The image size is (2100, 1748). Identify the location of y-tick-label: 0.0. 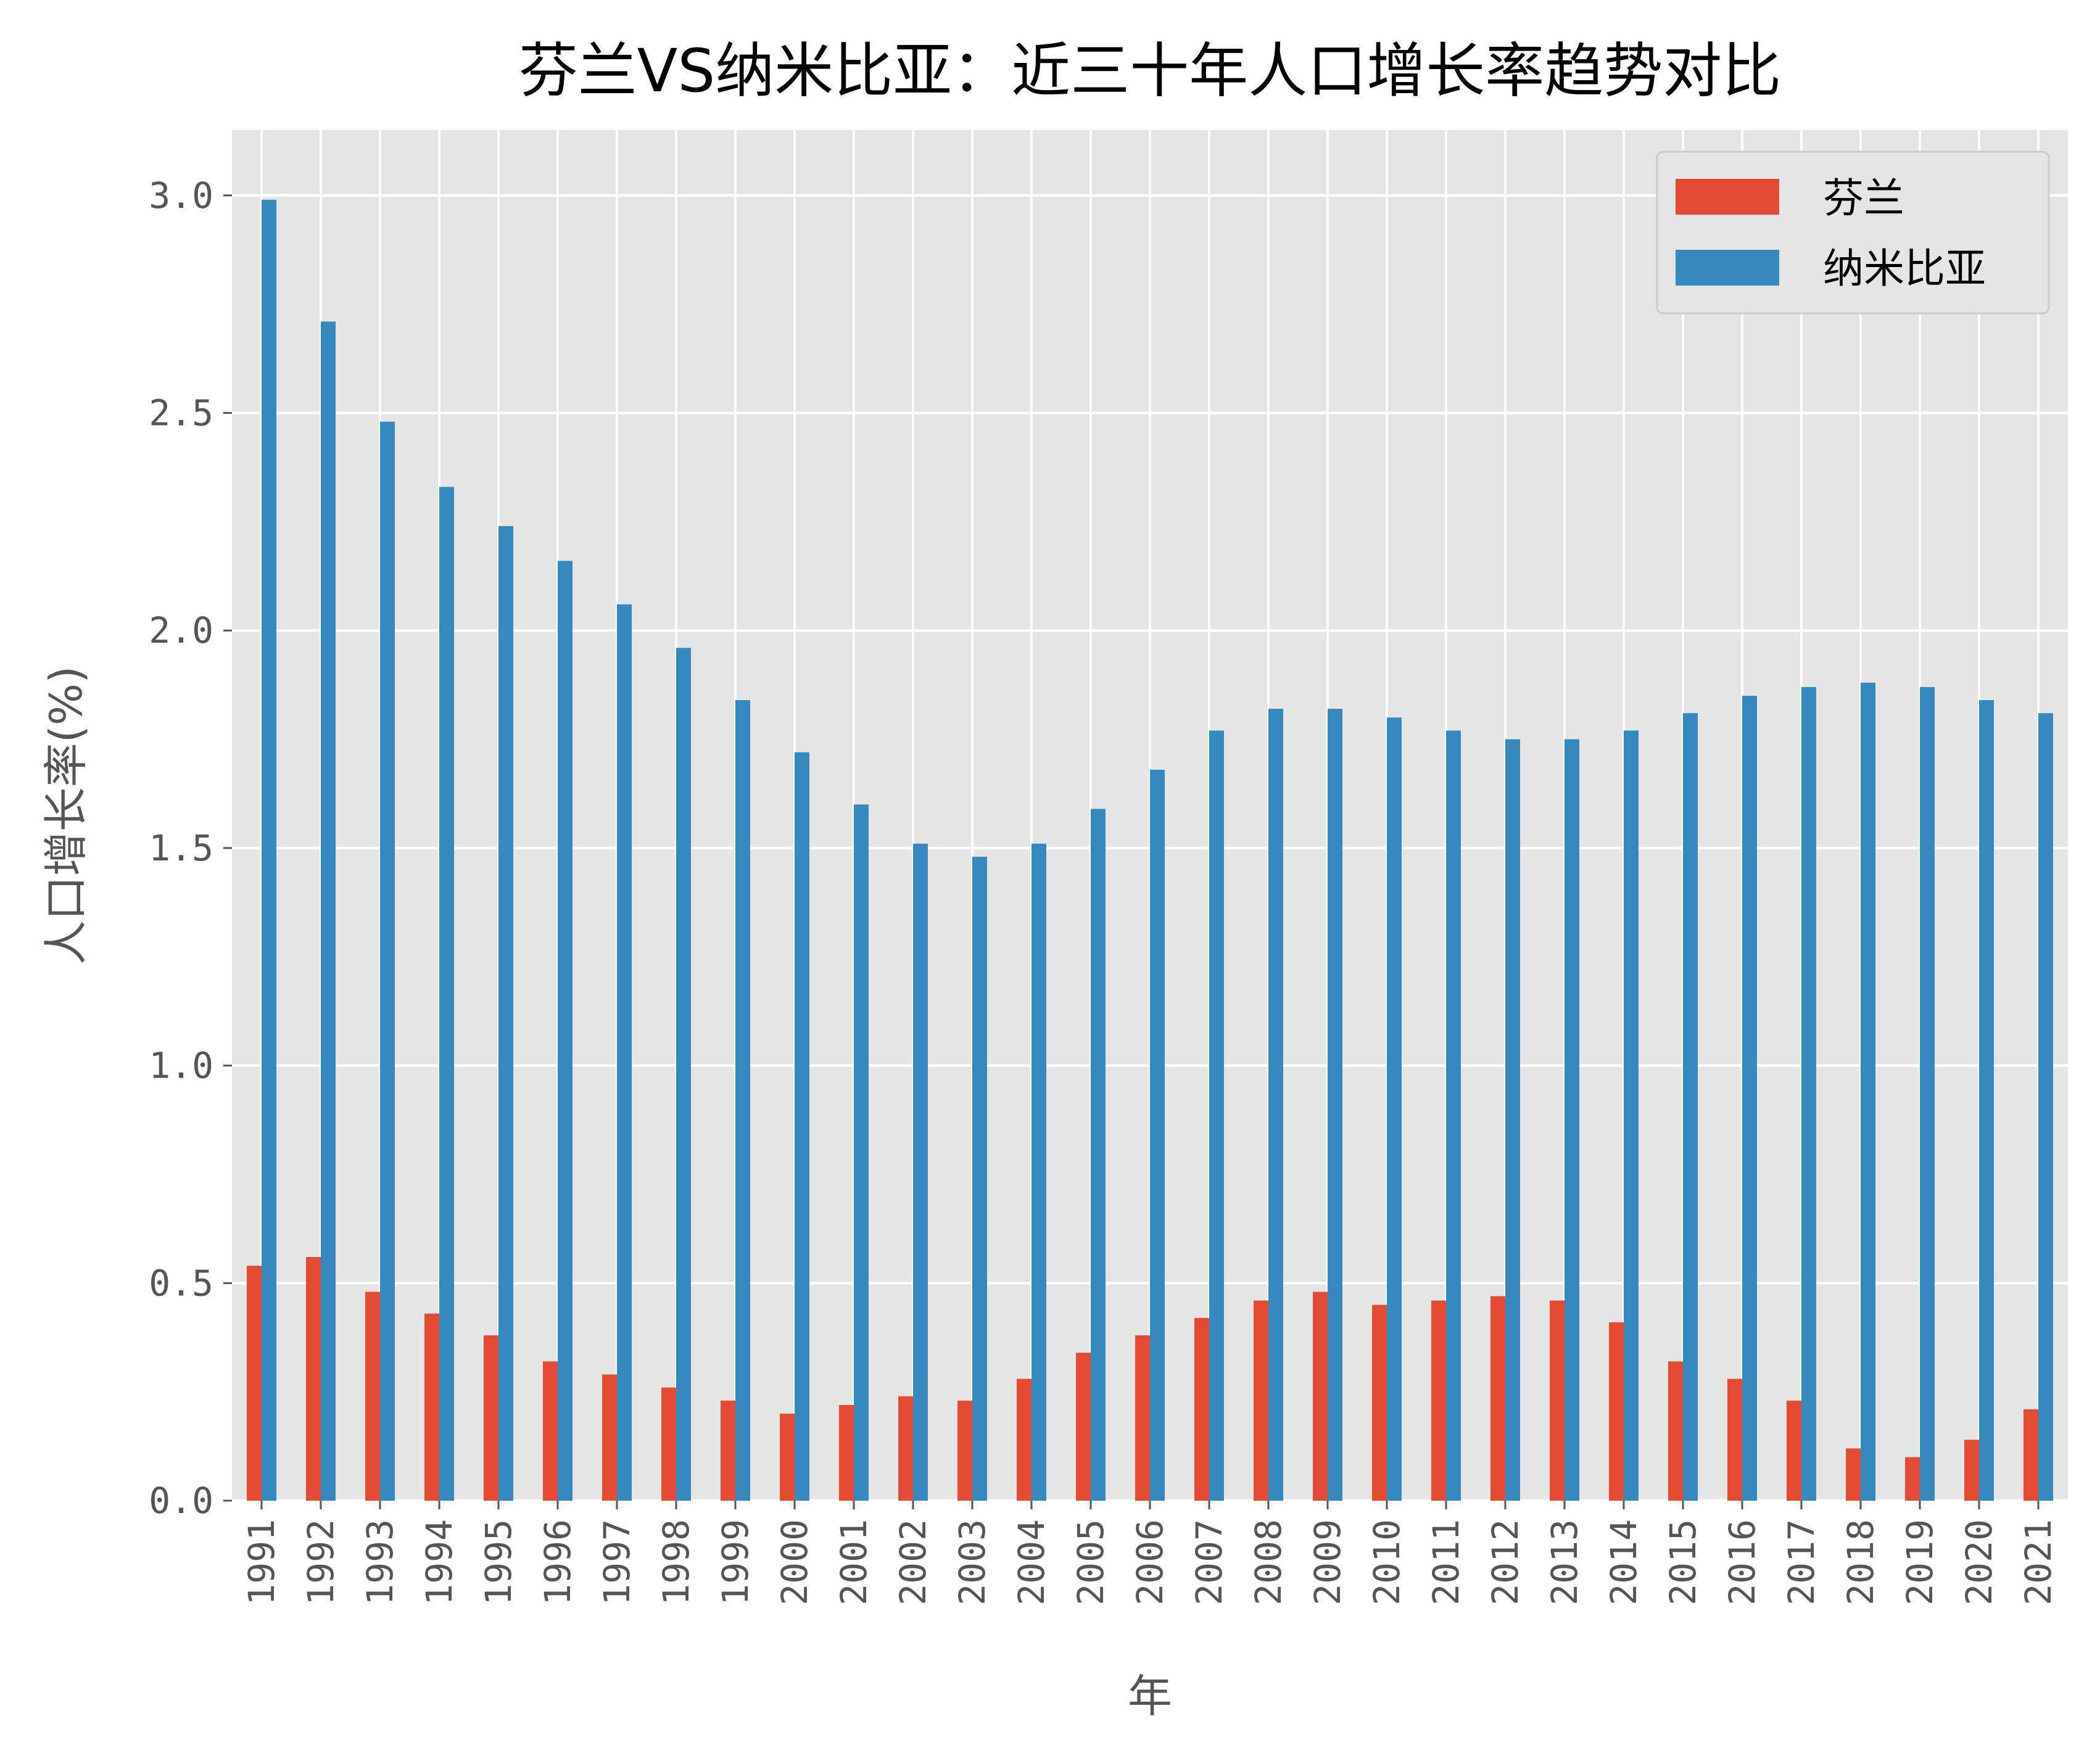
(181, 1501).